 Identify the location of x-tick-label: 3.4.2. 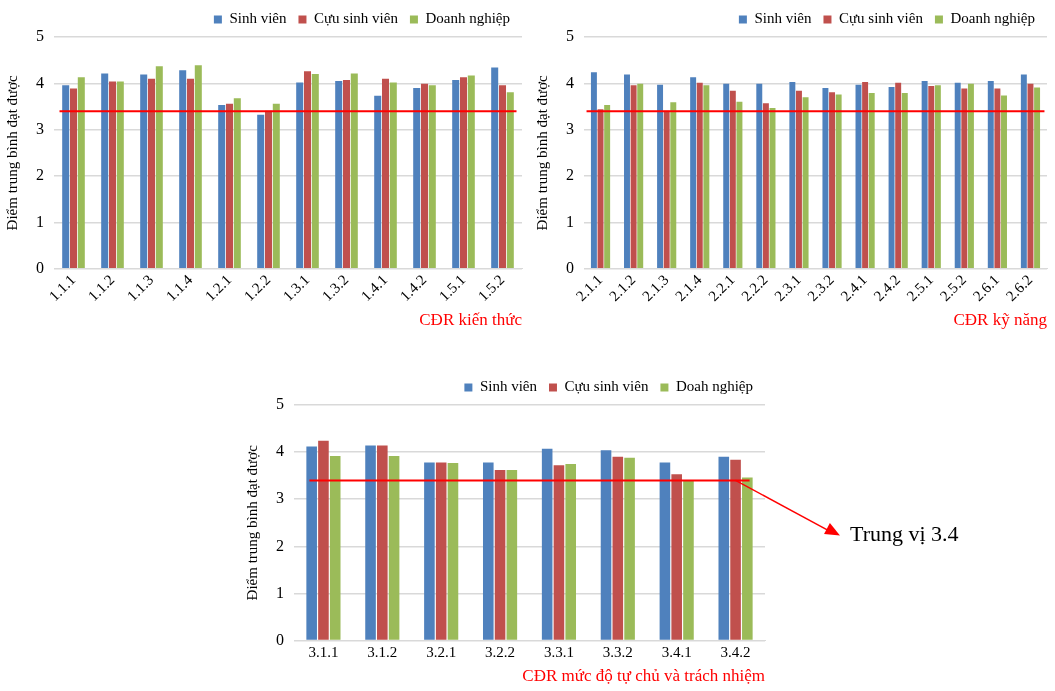
(735, 651).